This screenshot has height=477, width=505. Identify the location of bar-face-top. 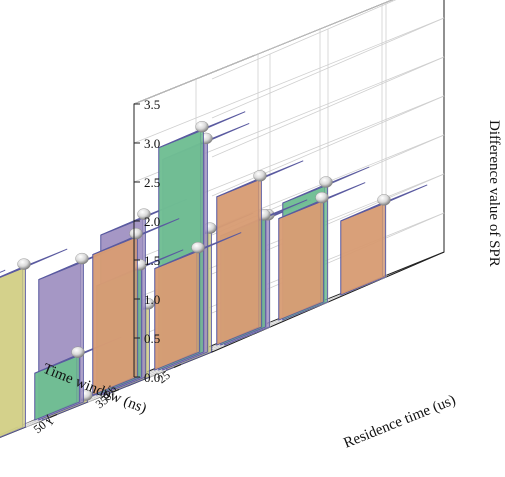
(3, 271).